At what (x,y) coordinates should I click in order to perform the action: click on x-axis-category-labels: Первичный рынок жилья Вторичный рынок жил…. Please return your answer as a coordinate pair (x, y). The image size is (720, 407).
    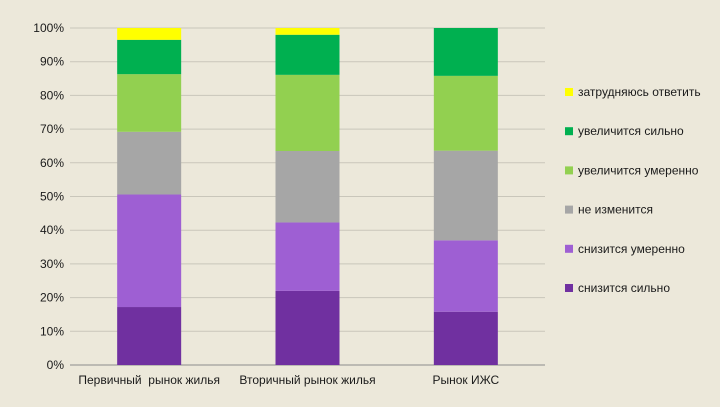
    Looking at the image, I should click on (288, 380).